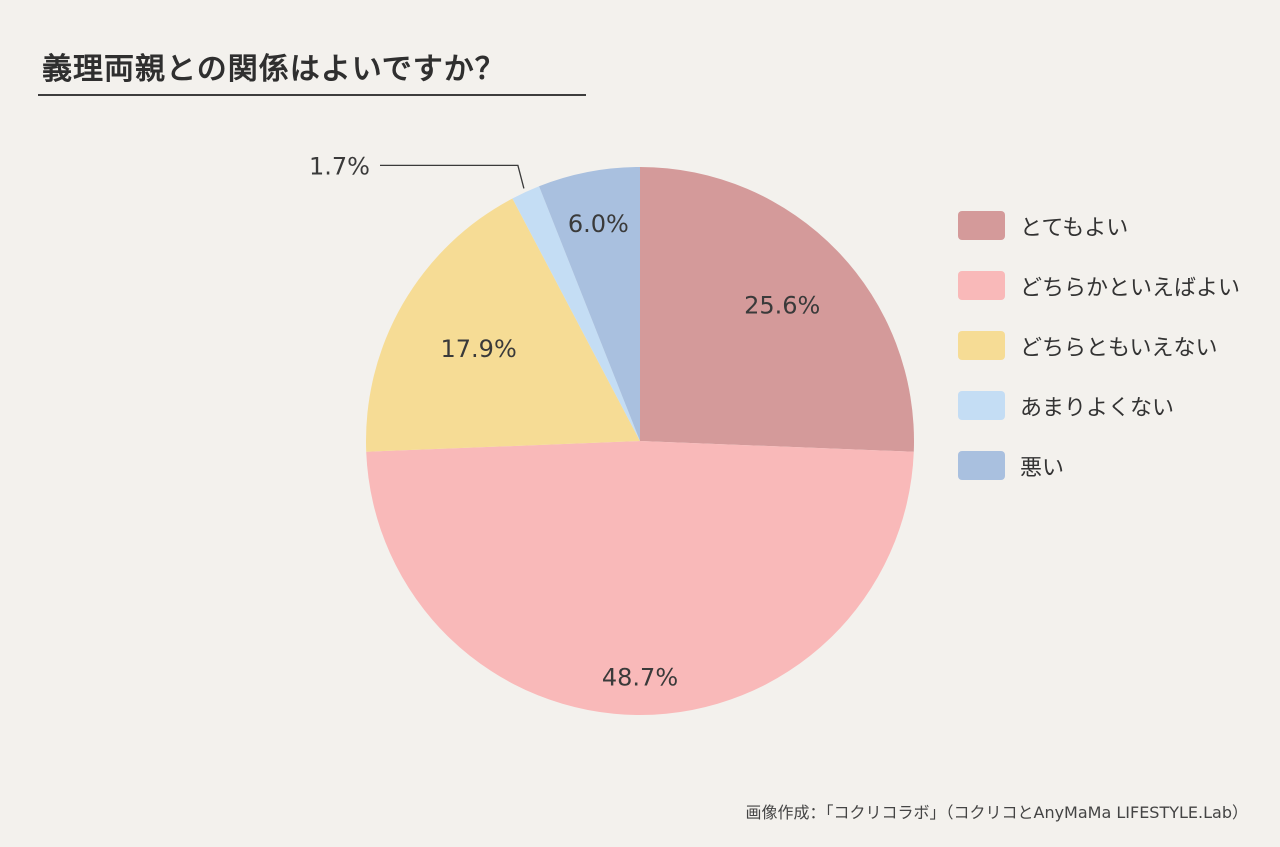  I want to click on legend-label: どちらともいえない, so click(1119, 348).